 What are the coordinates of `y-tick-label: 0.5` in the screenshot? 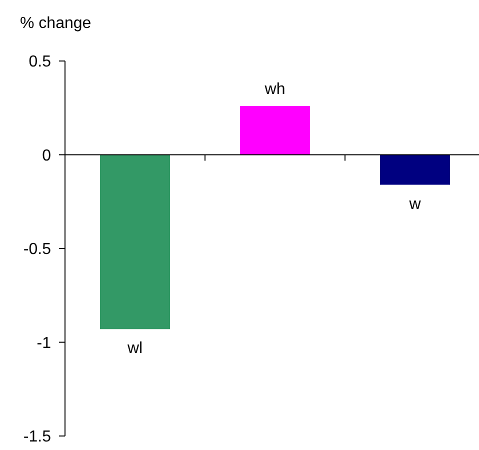 It's located at (40, 62).